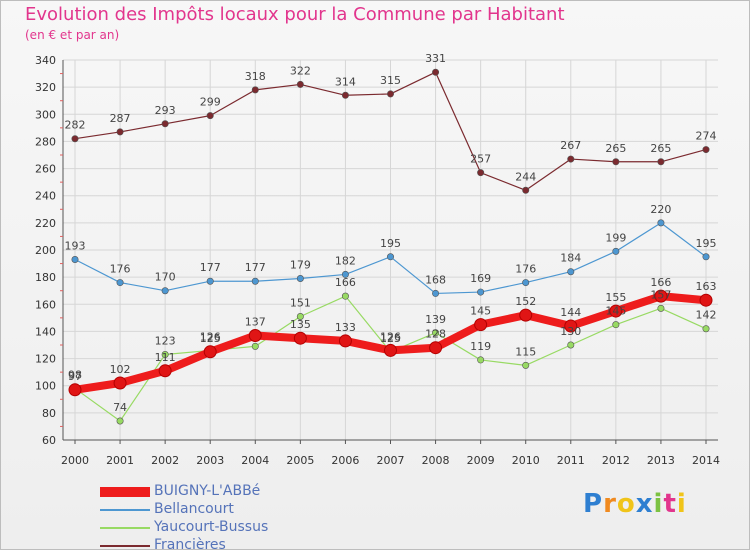 The width and height of the screenshot is (750, 556). What do you see at coordinates (616, 460) in the screenshot?
I see `x-tick-label-2012: 2012` at bounding box center [616, 460].